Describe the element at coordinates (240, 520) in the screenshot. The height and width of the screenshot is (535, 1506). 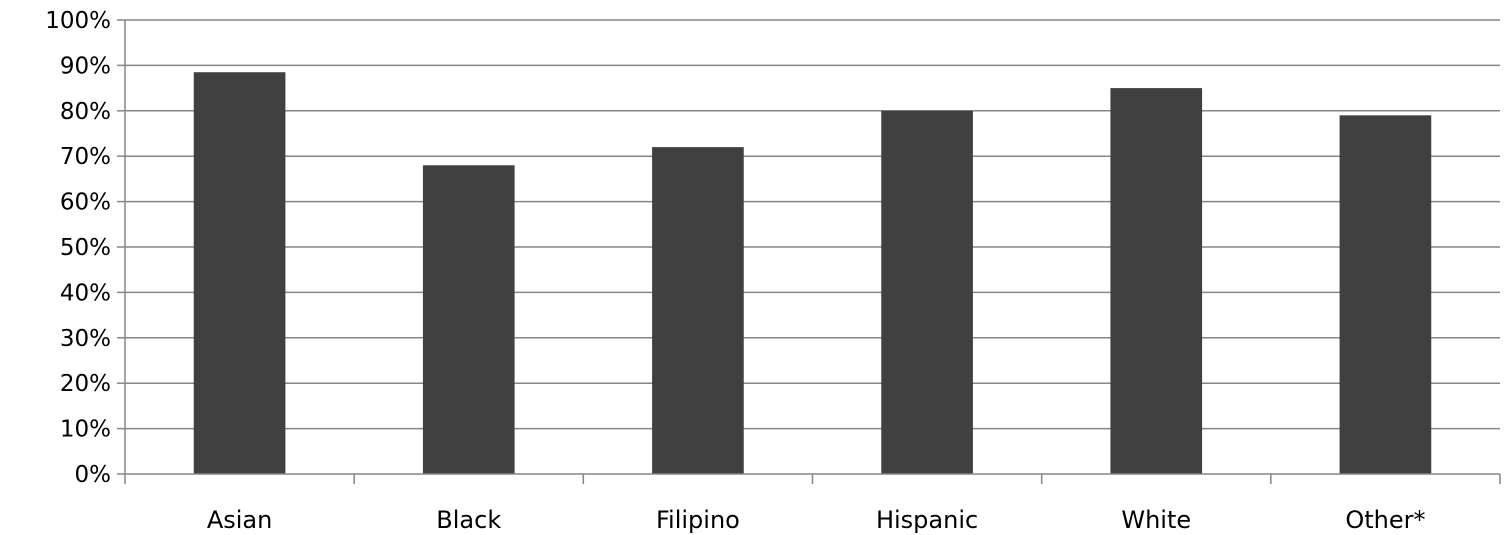
I see `x-category-label: Asian` at that location.